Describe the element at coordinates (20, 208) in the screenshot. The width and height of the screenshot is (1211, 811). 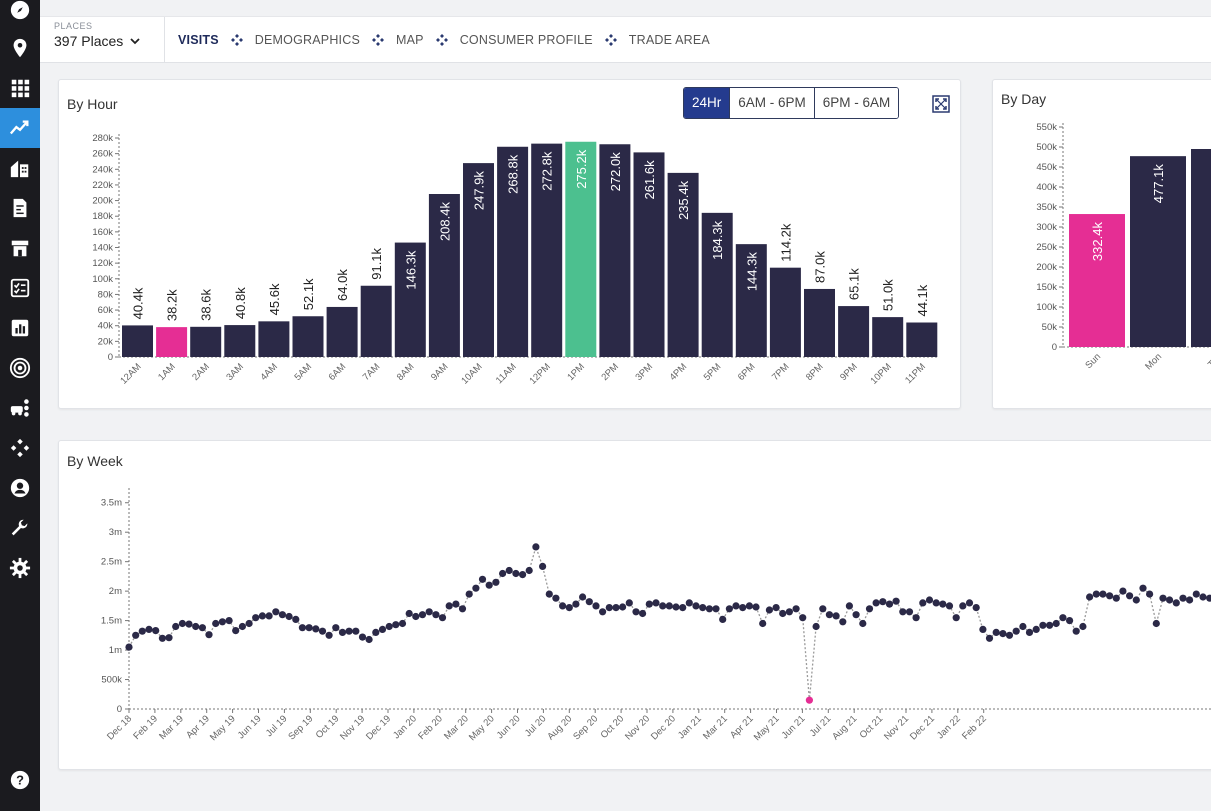
I see `report-icon` at that location.